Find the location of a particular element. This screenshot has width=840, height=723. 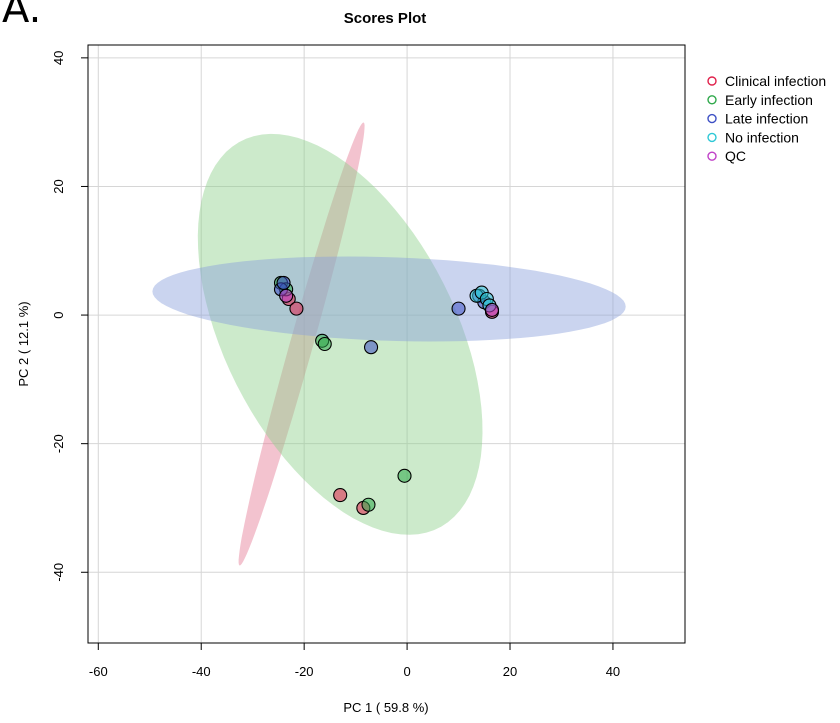

x-tick-label: -20 is located at coordinates (304, 671).